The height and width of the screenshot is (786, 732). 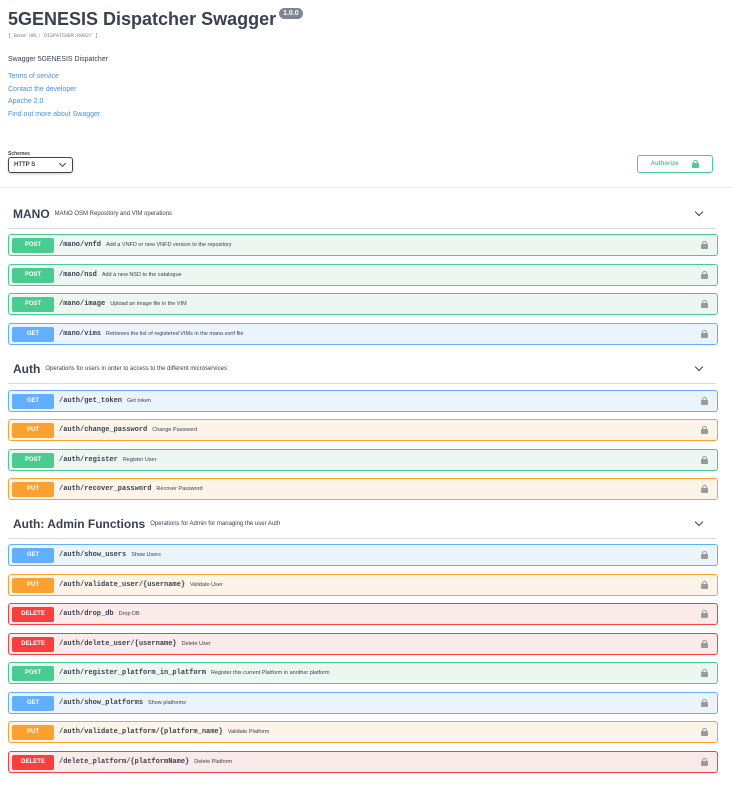 What do you see at coordinates (363, 703) in the screenshot?
I see `operation-get: GET/auth/show_platforms Show platforms` at bounding box center [363, 703].